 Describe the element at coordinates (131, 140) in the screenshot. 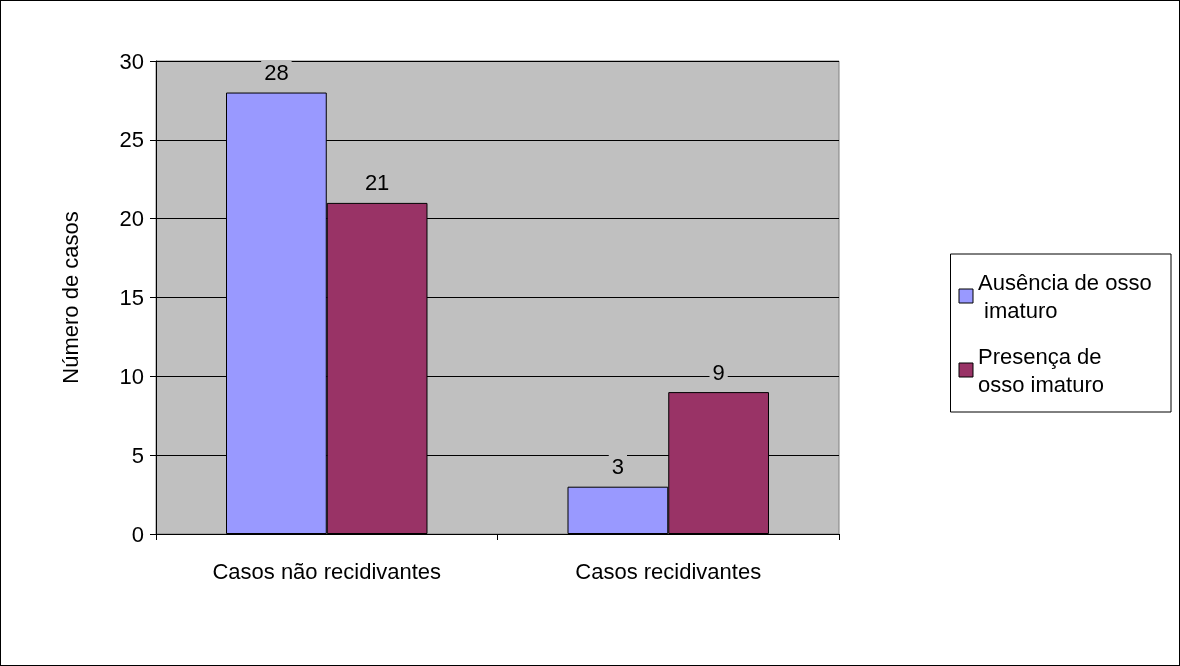

I see `y-tick-label: 25` at that location.